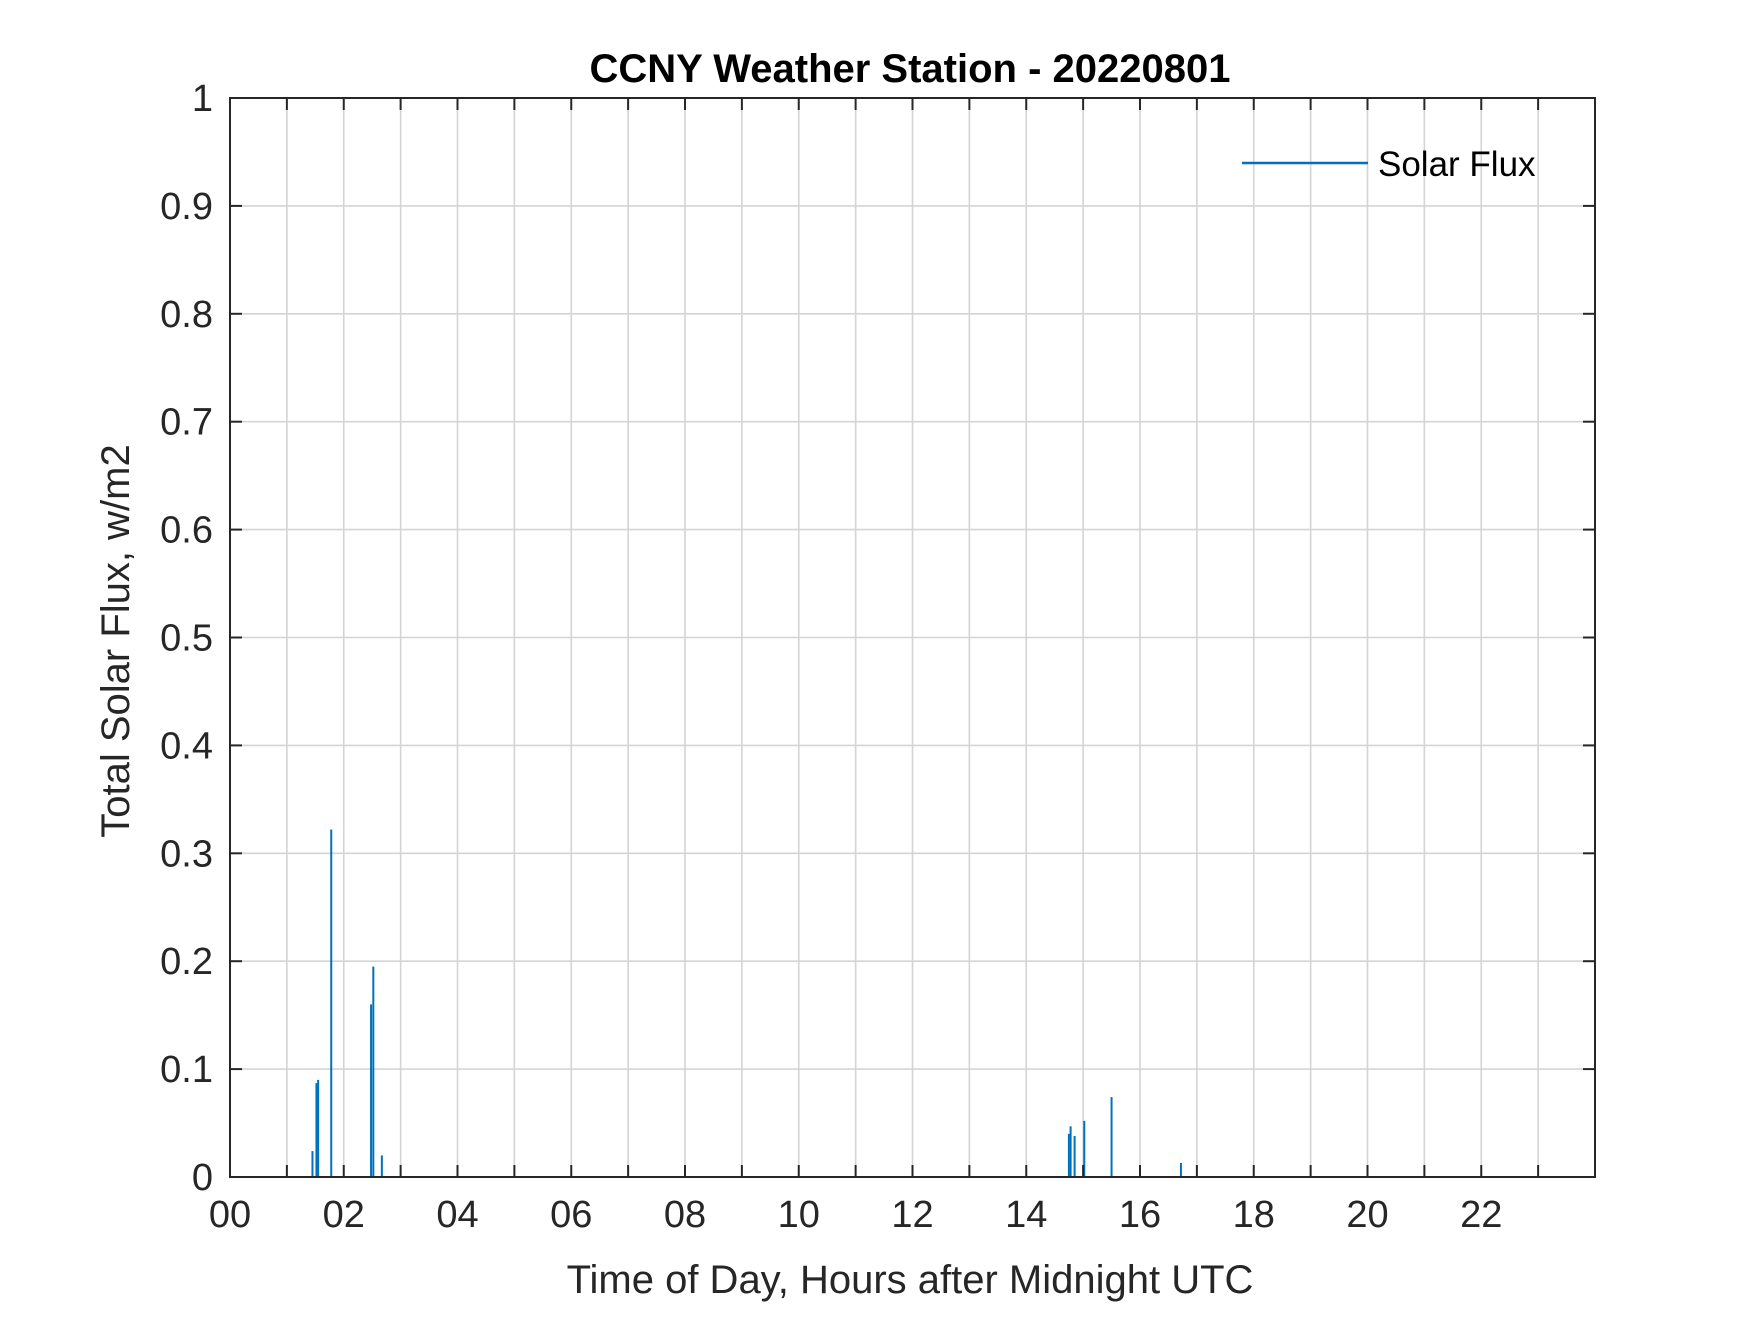 The image size is (1750, 1318). I want to click on x-tick-label: 16, so click(1140, 1215).